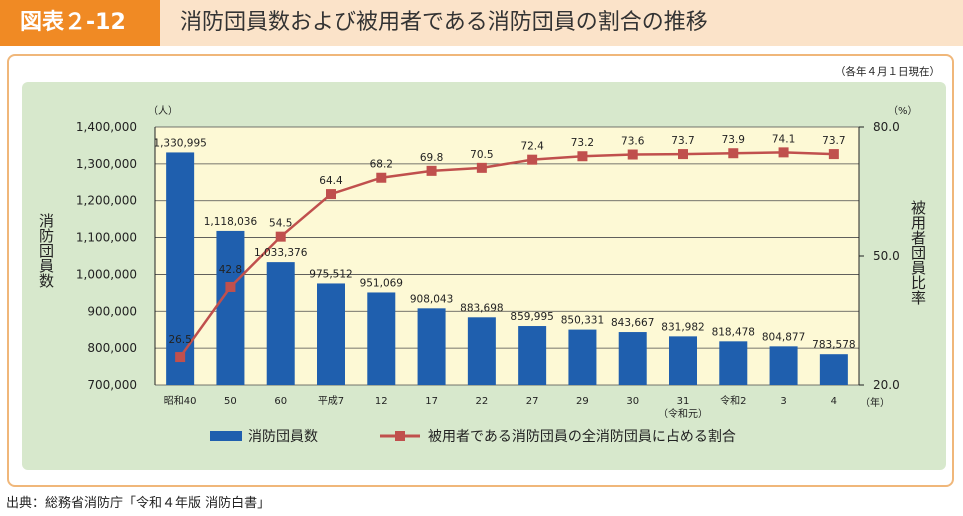  I want to click on legend-bar-label: 消防団員数, so click(283, 437).